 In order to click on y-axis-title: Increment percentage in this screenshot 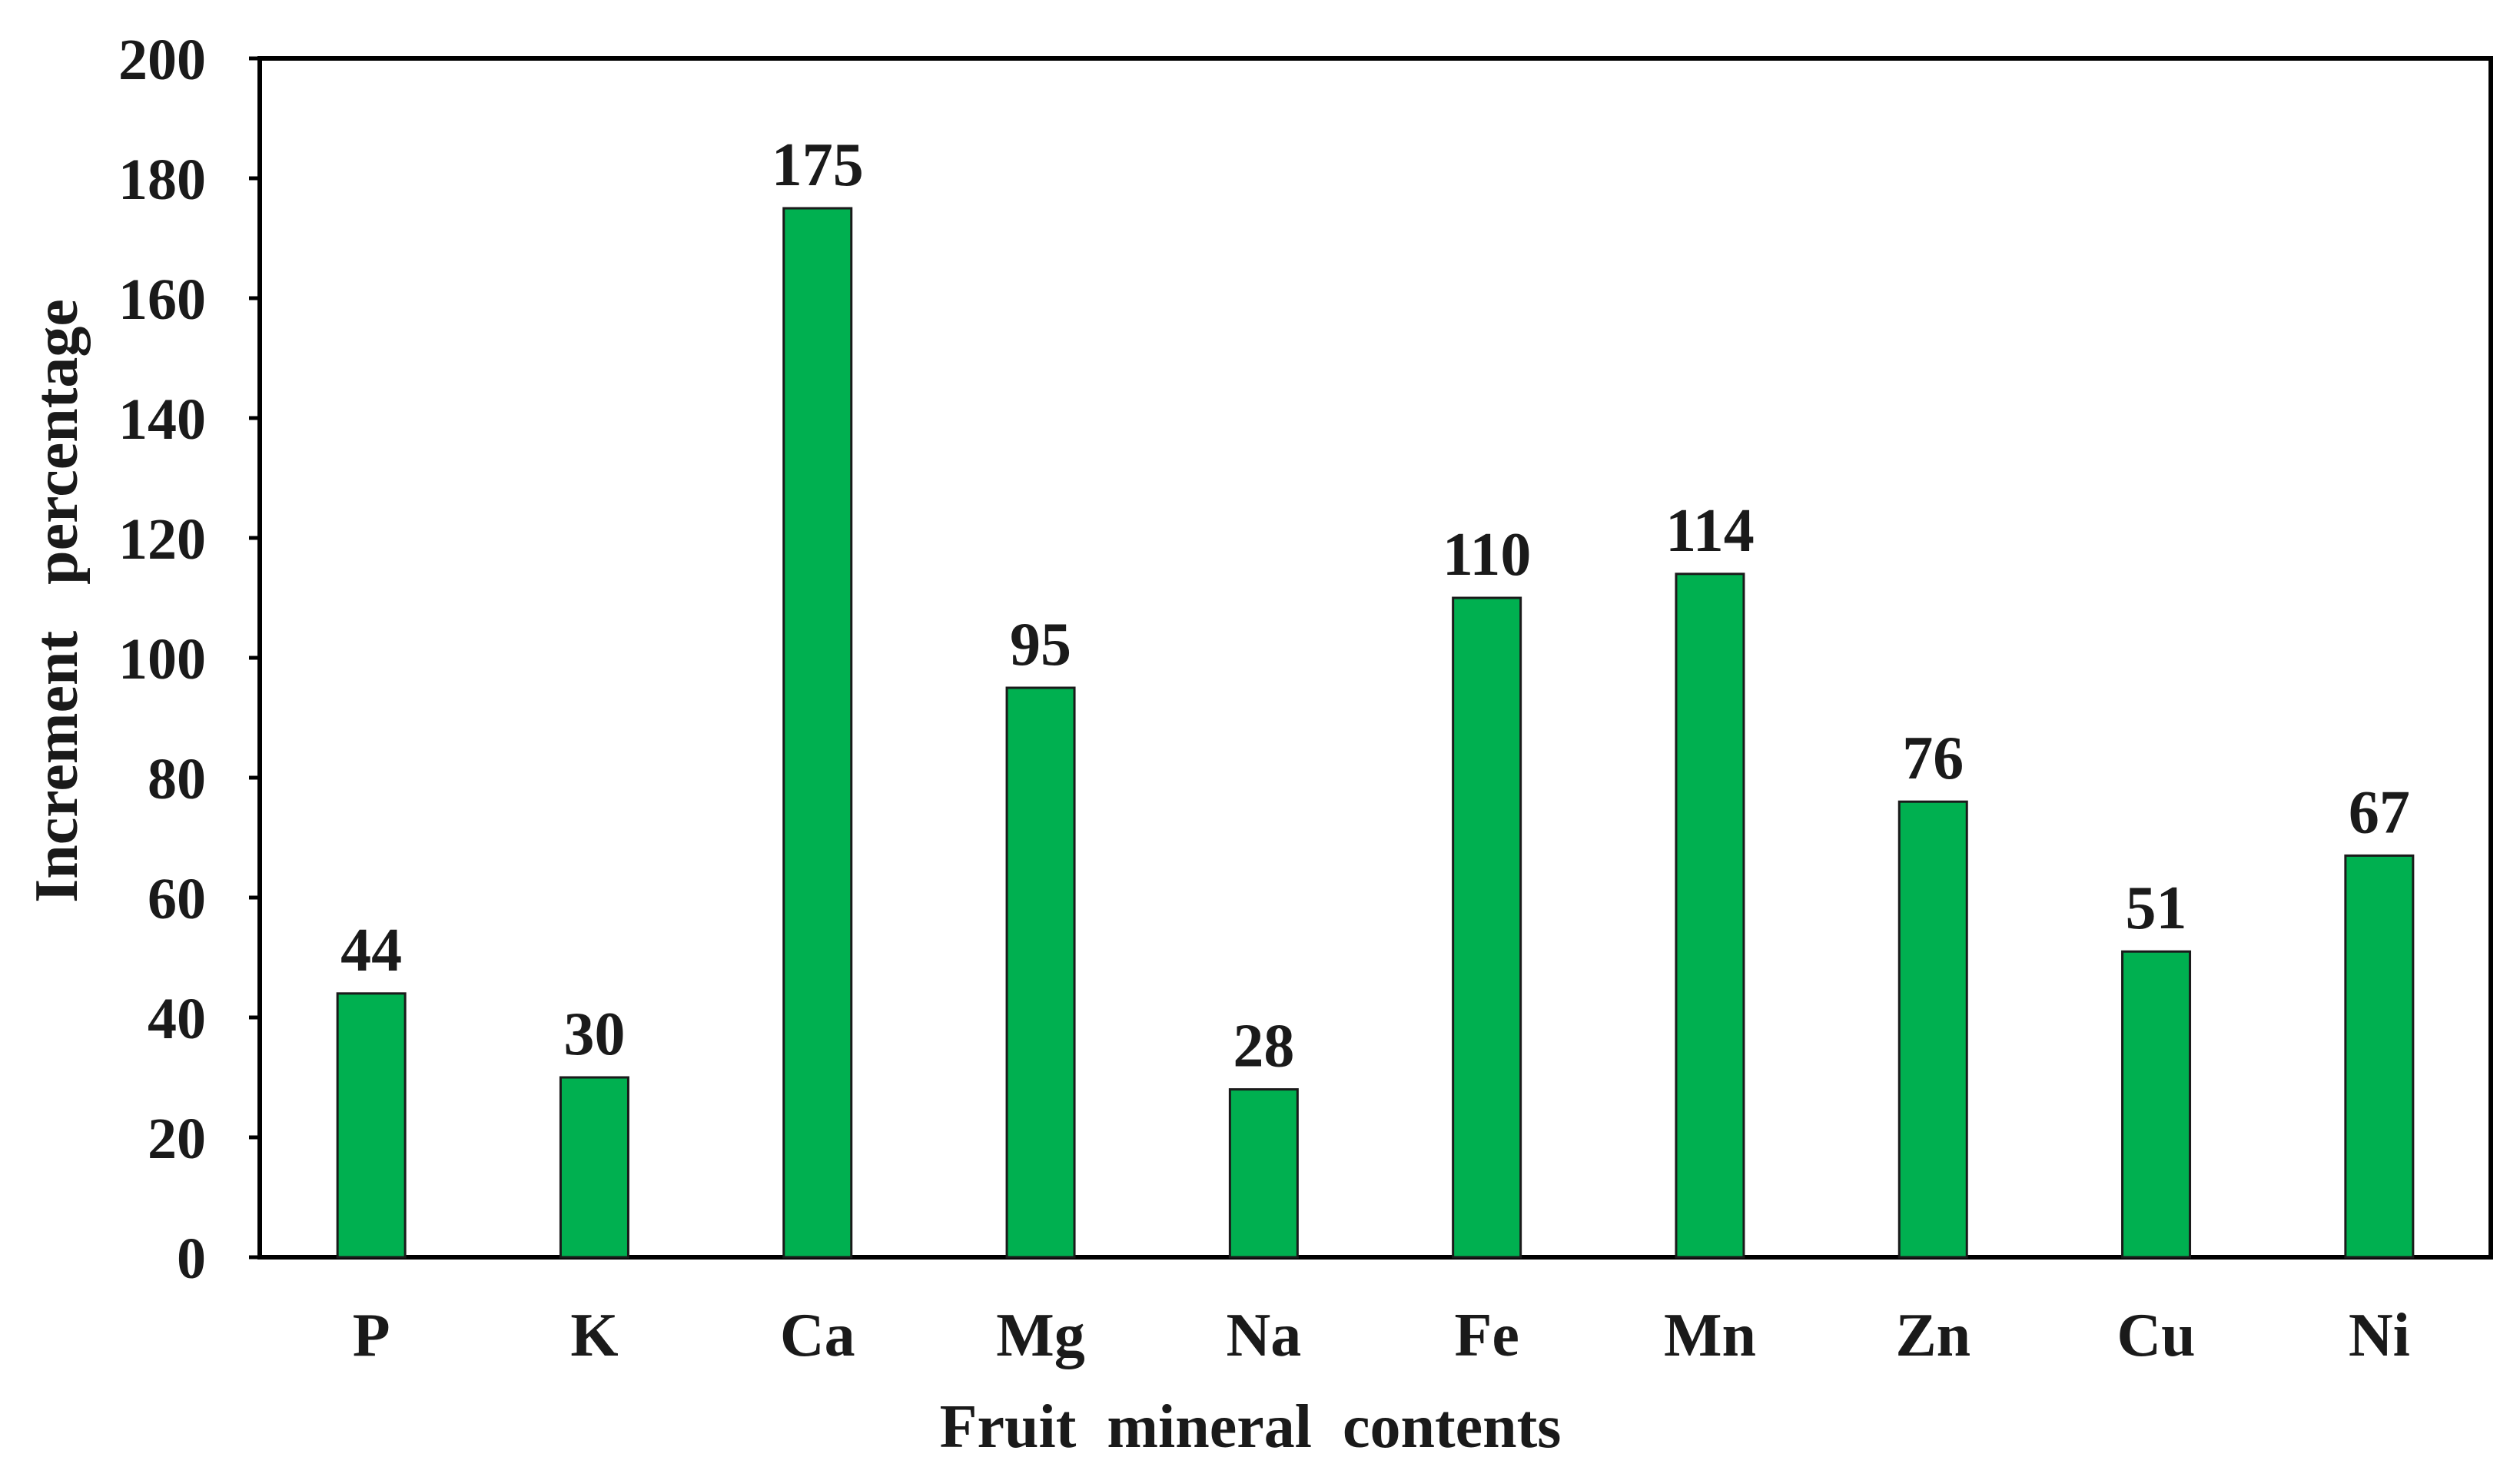, I will do `click(57, 601)`.